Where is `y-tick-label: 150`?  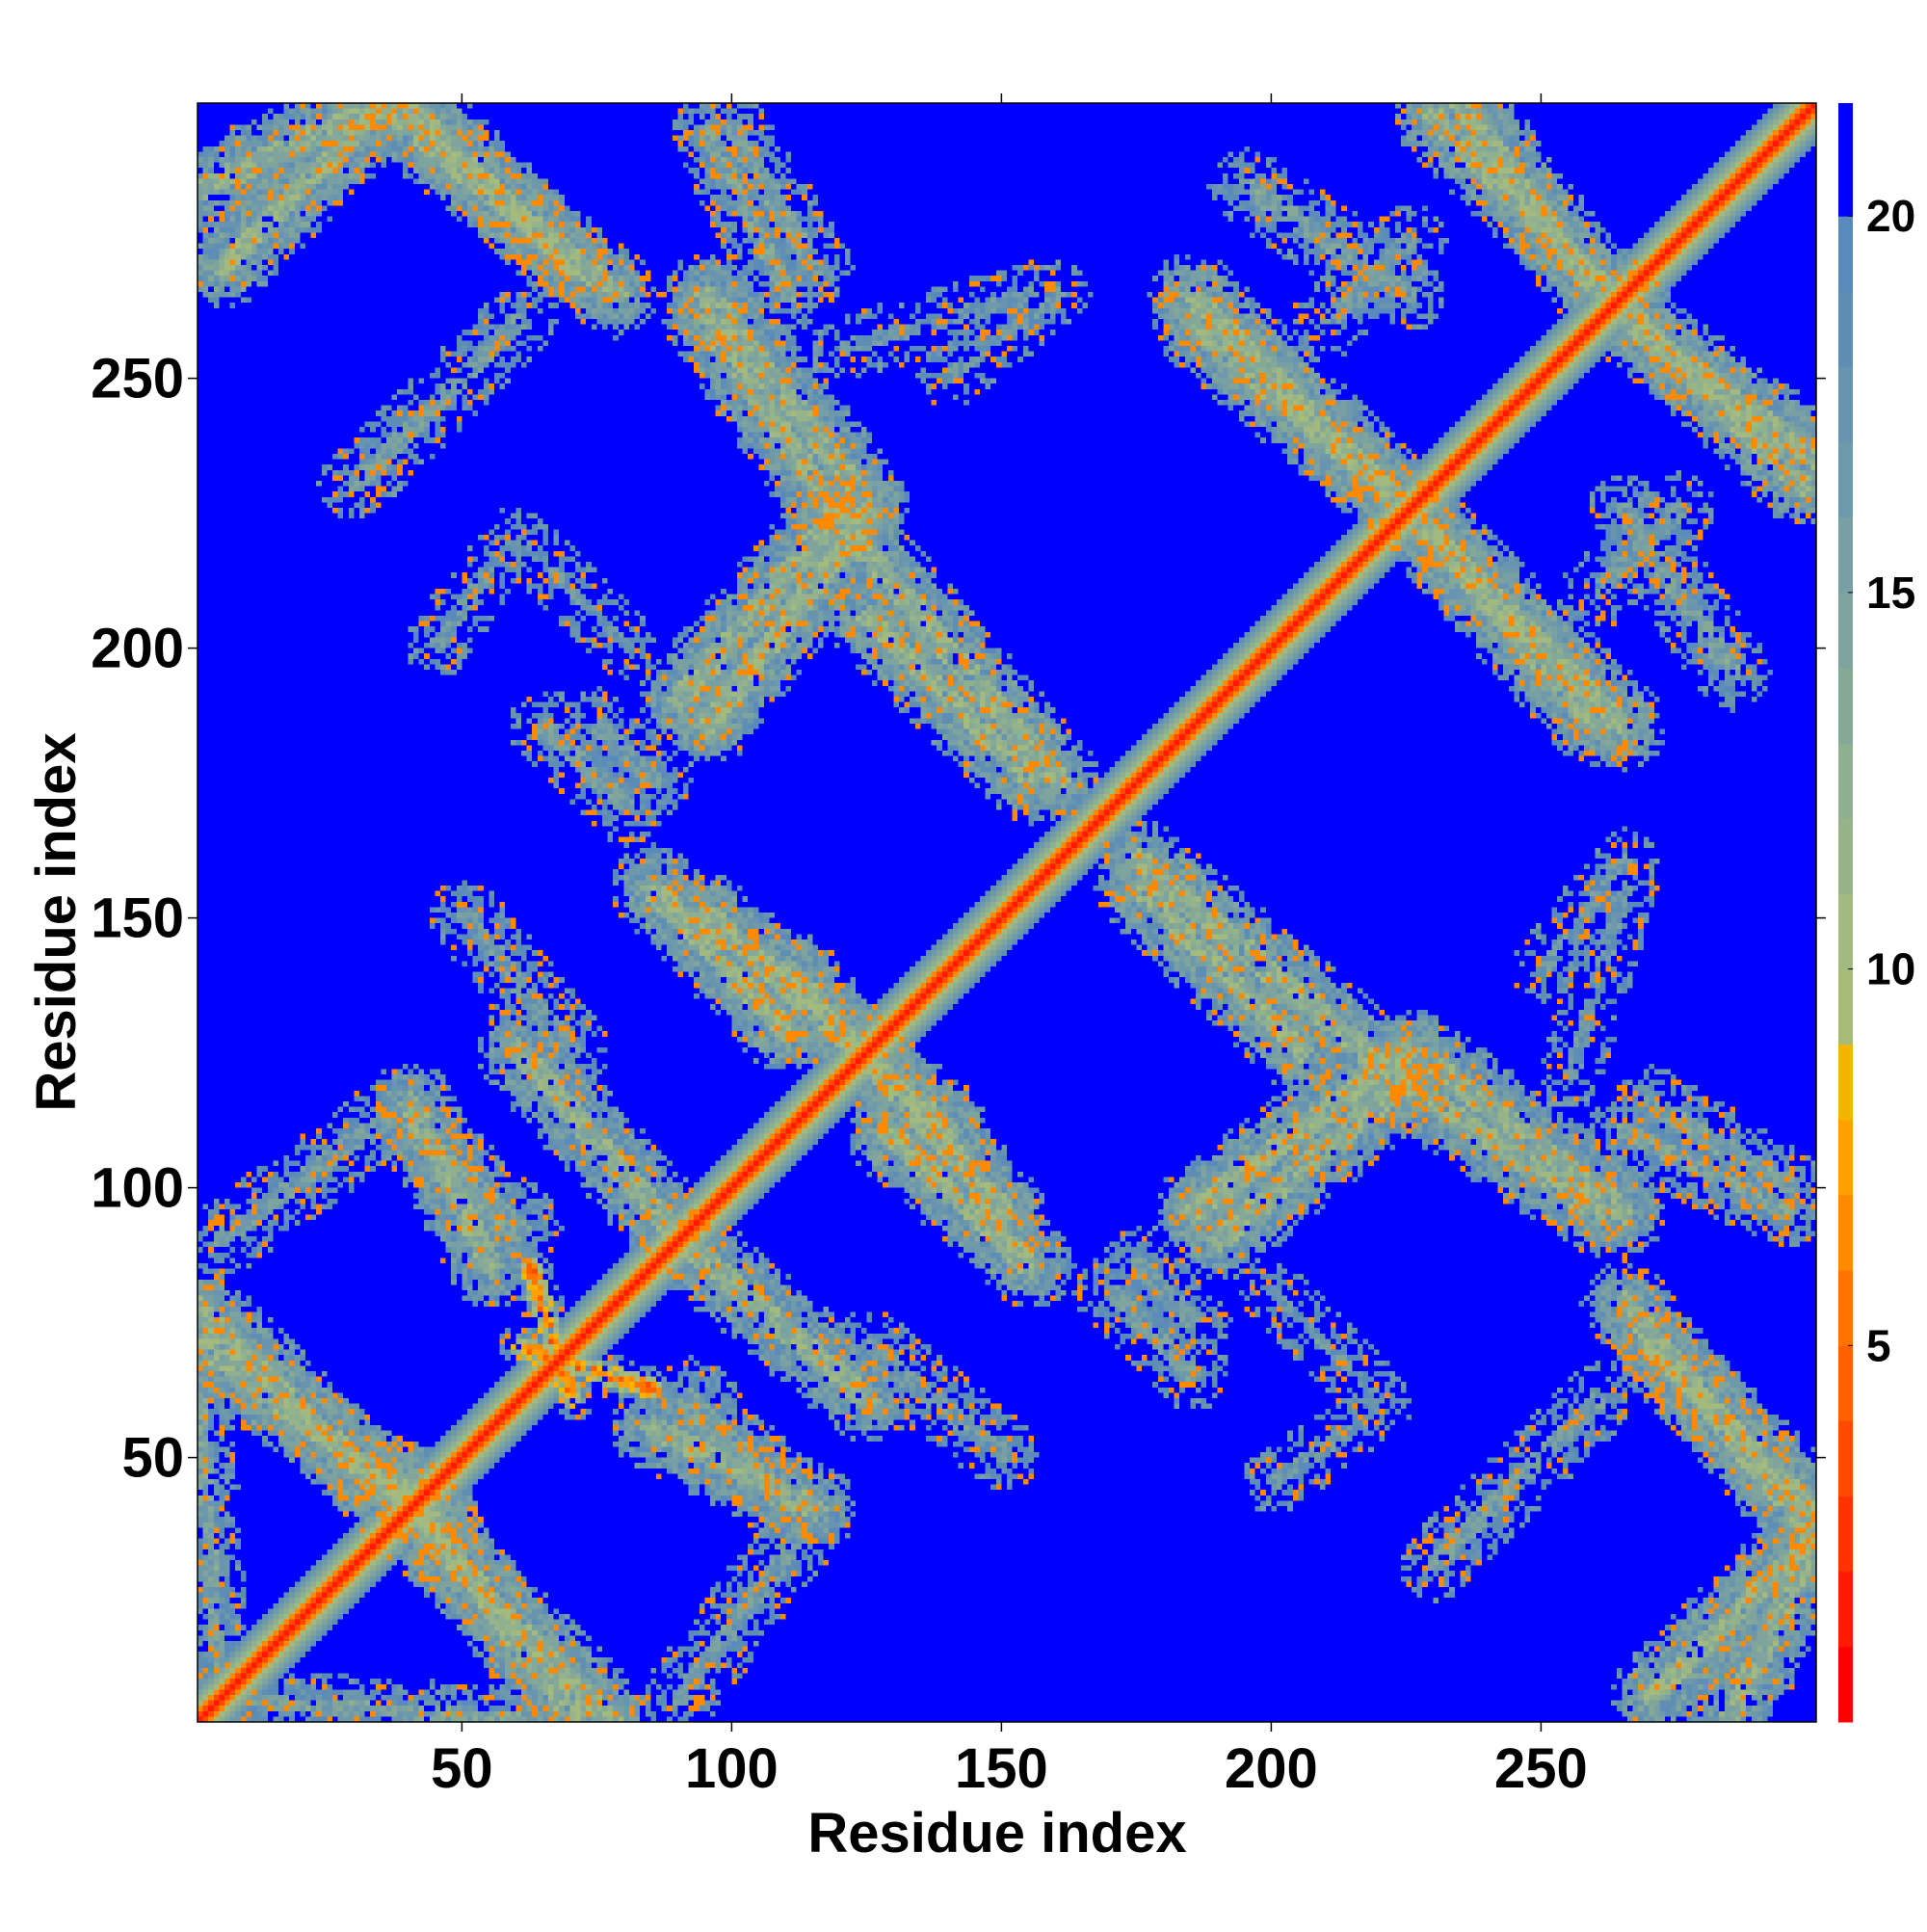 y-tick-label: 150 is located at coordinates (137, 918).